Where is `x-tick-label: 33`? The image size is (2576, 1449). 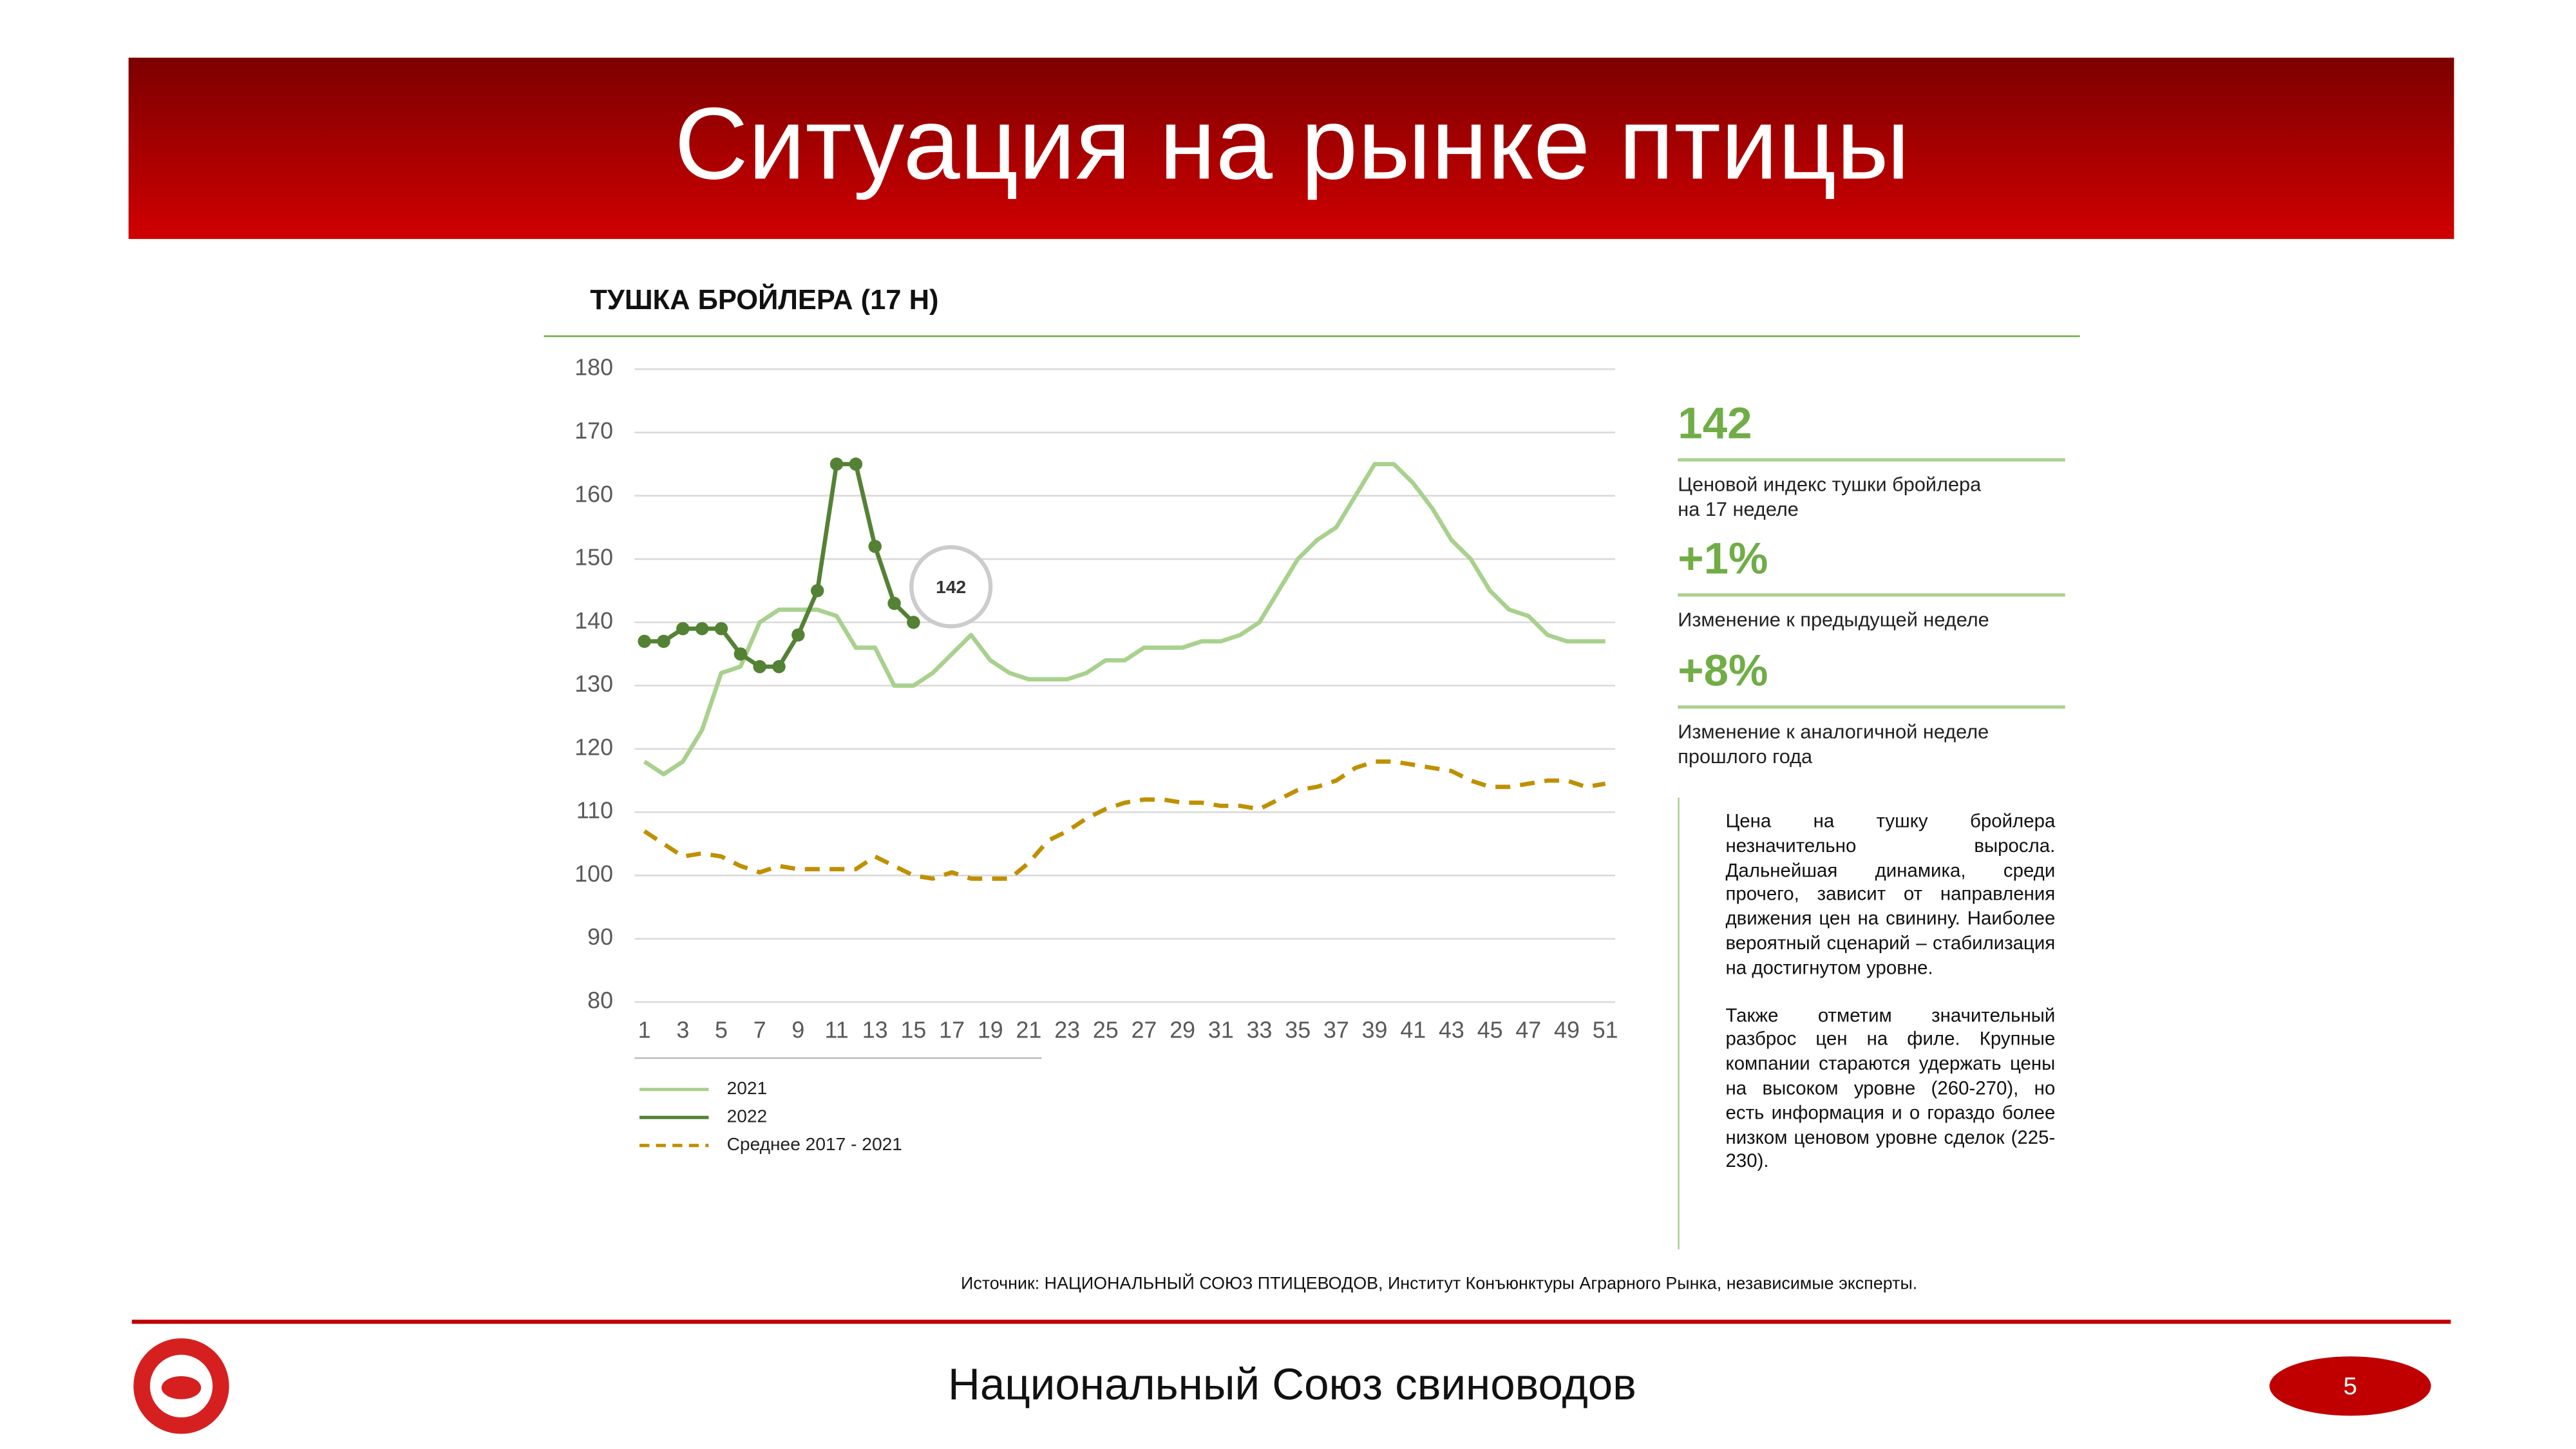
x-tick-label: 33 is located at coordinates (1260, 1030).